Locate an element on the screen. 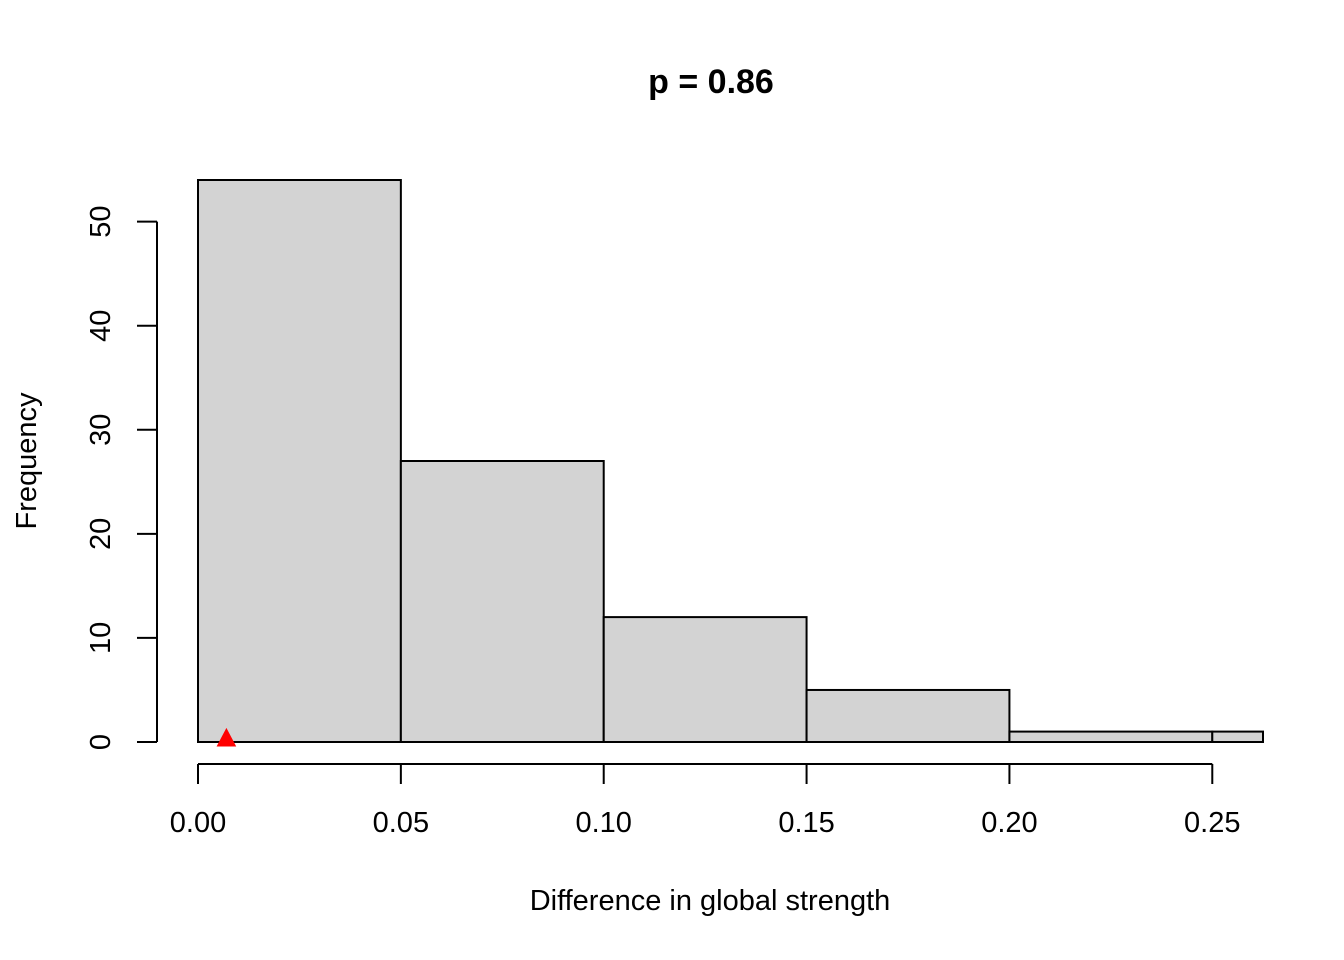 This screenshot has height=960, width=1344. x-axis: 0.00 0.05 0.10 0.15 0.20 0.25 is located at coordinates (705, 801).